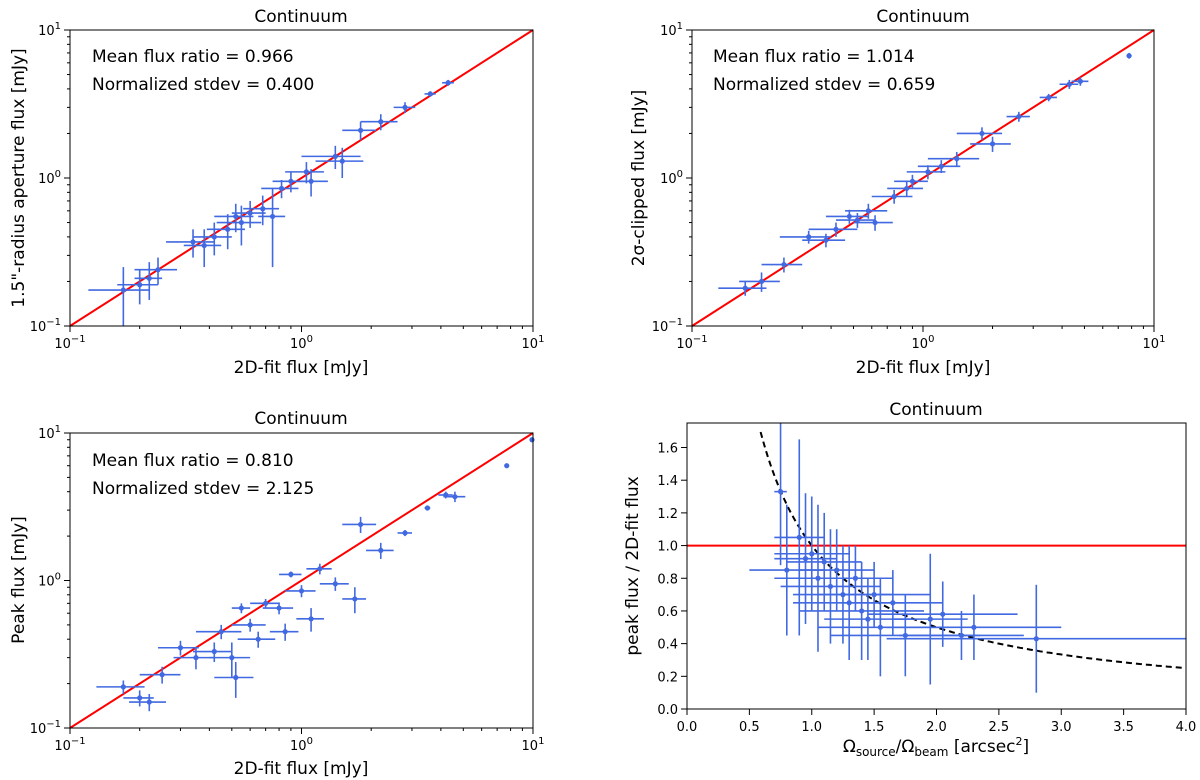 The height and width of the screenshot is (780, 1200). I want to click on x-label-sup-2: 2, so click(1019, 741).